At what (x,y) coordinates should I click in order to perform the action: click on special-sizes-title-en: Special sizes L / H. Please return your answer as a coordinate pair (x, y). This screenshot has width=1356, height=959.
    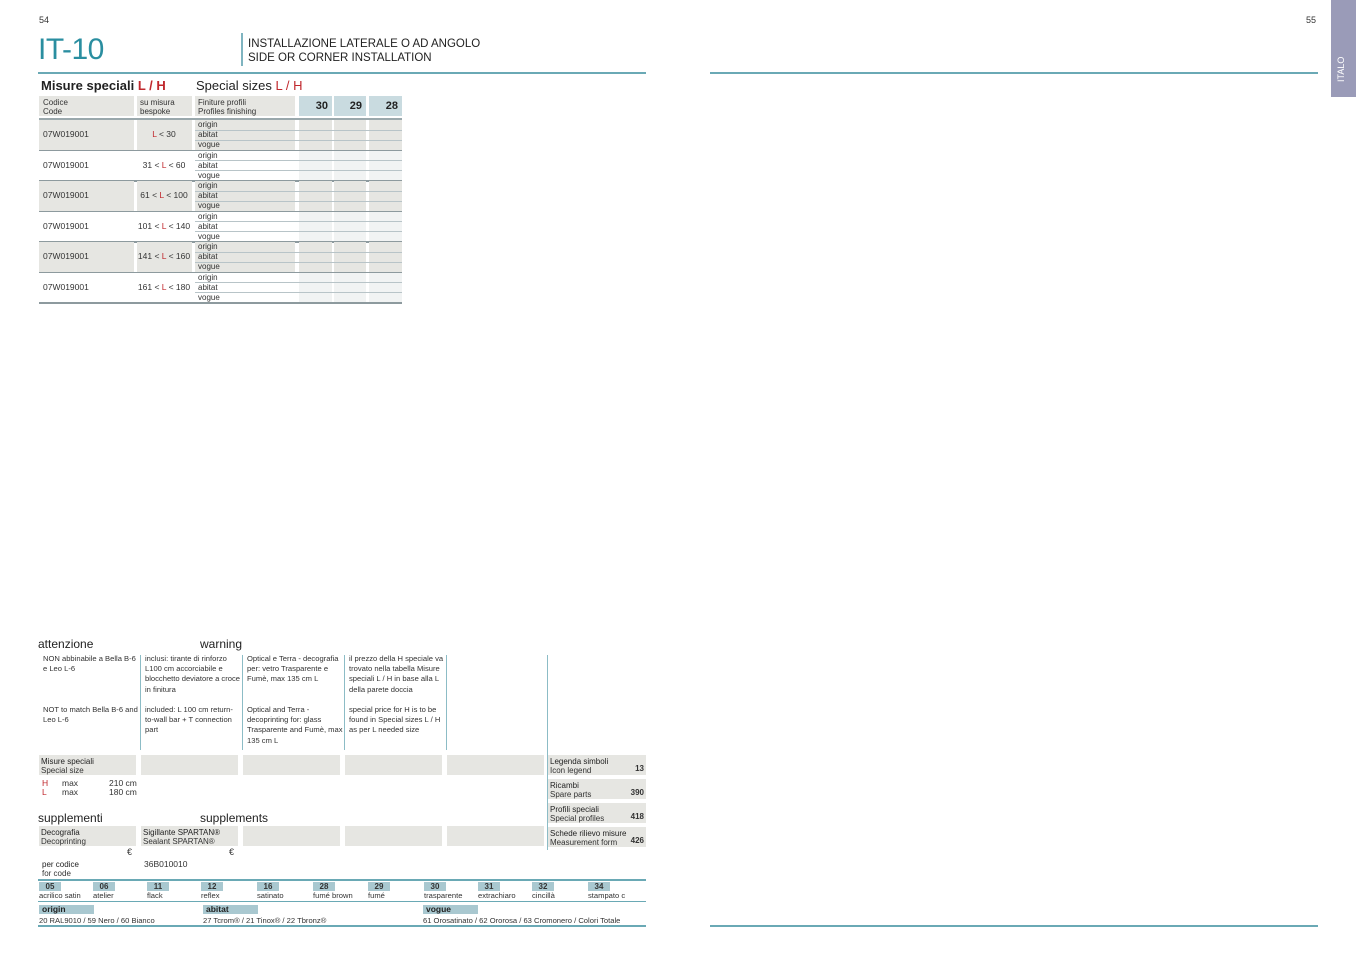
    Looking at the image, I should click on (249, 85).